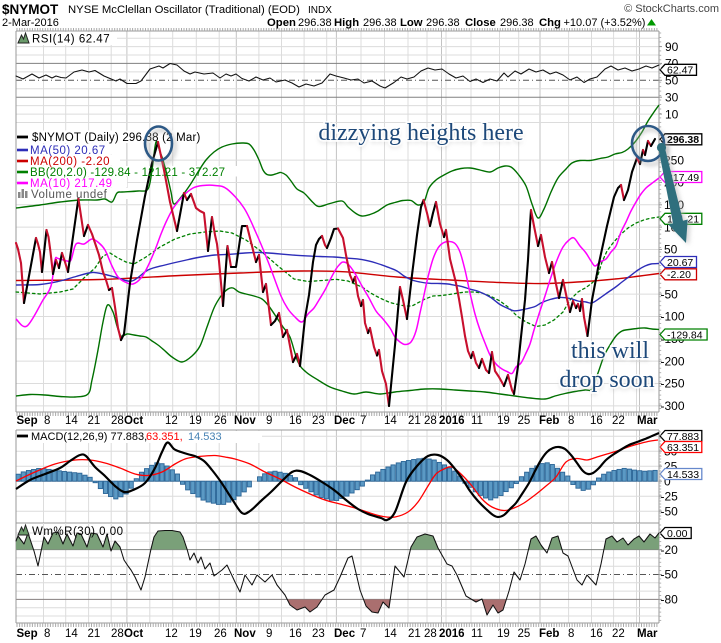 This screenshot has width=721, height=643. Describe the element at coordinates (133, 421) in the screenshot. I see `svg-text: Oct` at that location.